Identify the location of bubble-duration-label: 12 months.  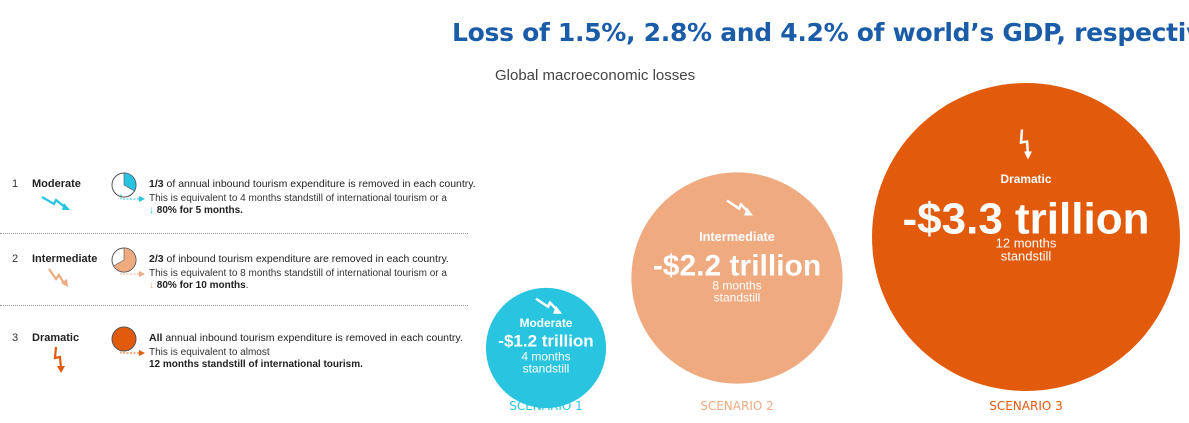
(1026, 243).